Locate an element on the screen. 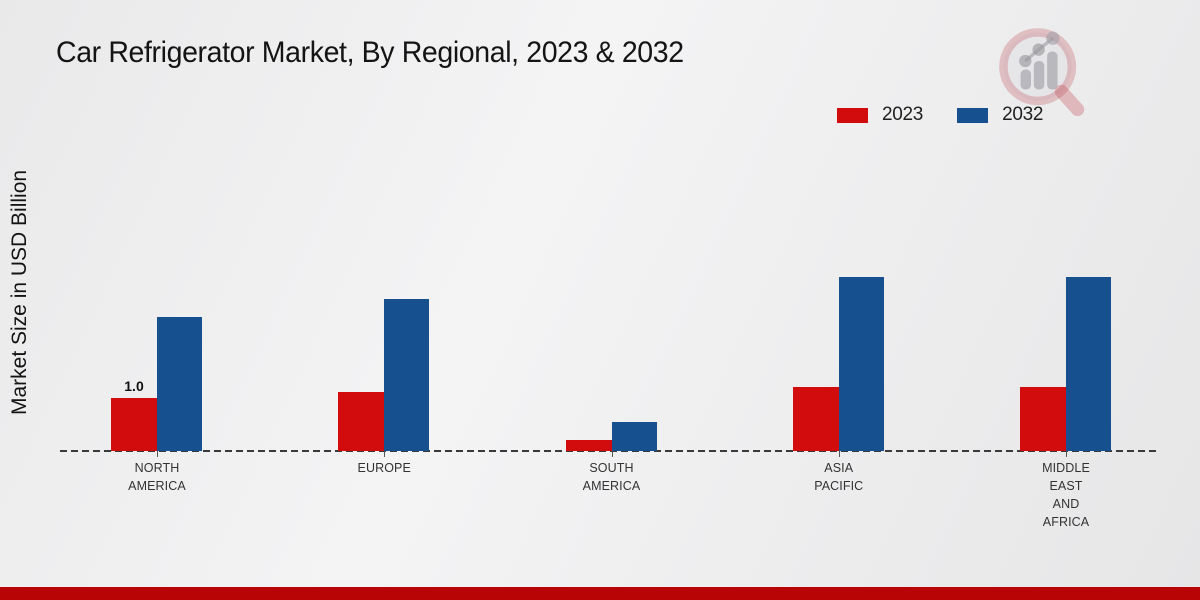  bar-2032-europe is located at coordinates (407, 375).